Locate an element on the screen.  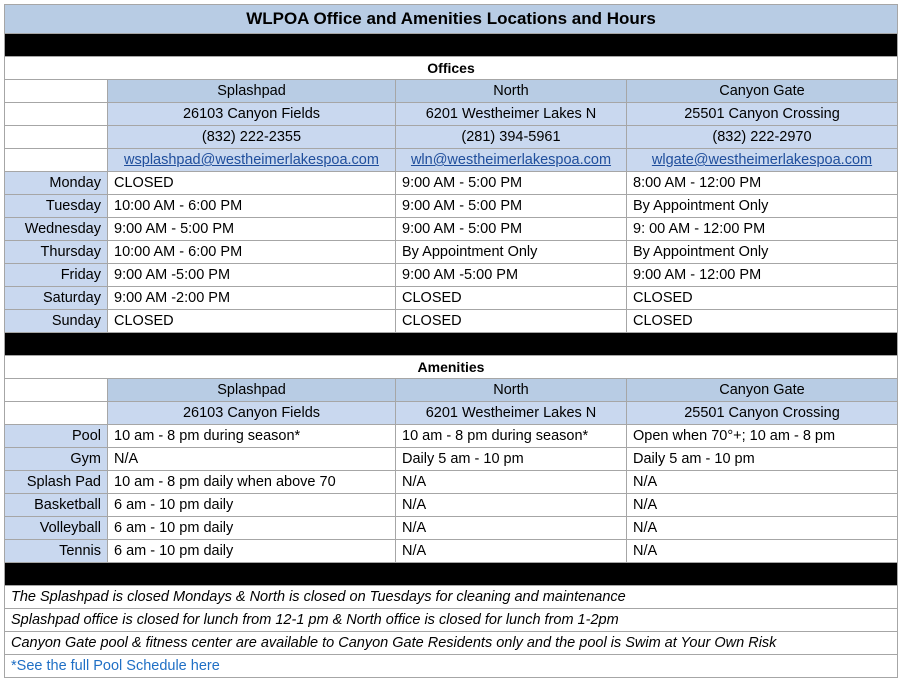
email-link: wlgate@westheimerlakespoa.com is located at coordinates (762, 160).